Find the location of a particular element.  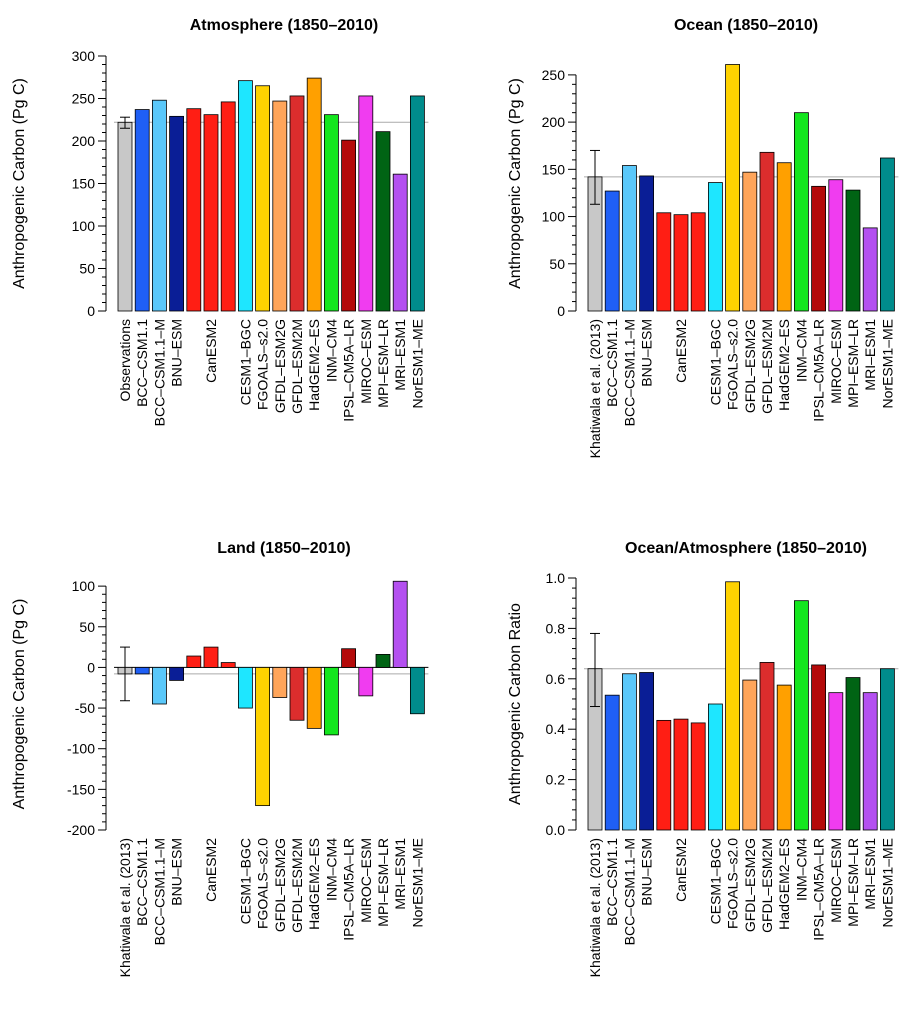

y-tick-label: -200 is located at coordinates (81, 830).